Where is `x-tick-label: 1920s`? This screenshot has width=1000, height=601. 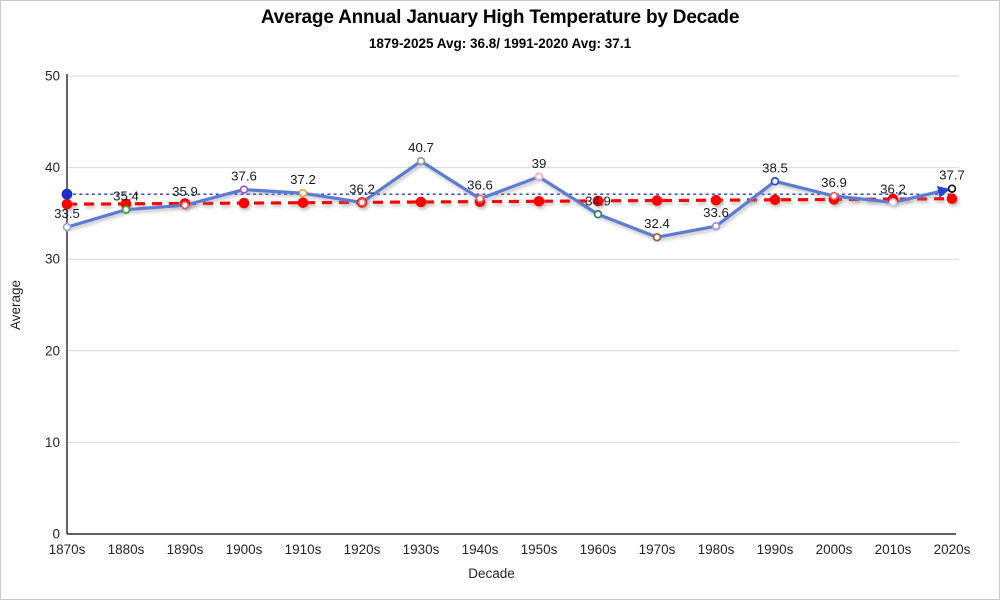
x-tick-label: 1920s is located at coordinates (362, 549).